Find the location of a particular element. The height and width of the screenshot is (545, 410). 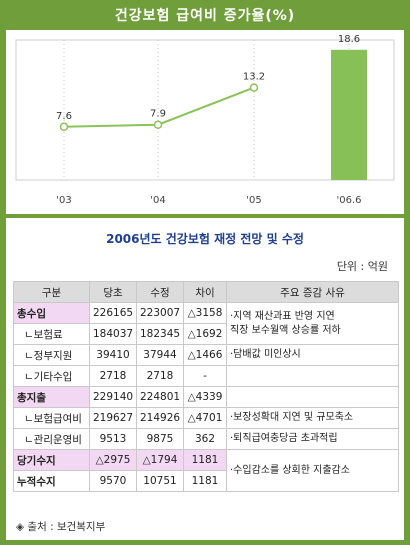

difference-value: △1692 is located at coordinates (205, 334).